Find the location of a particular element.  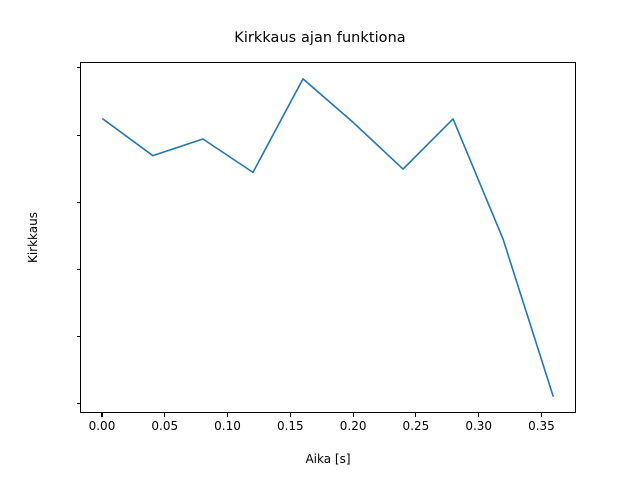

x-axis-tick-label: 0.00 is located at coordinates (102, 426).